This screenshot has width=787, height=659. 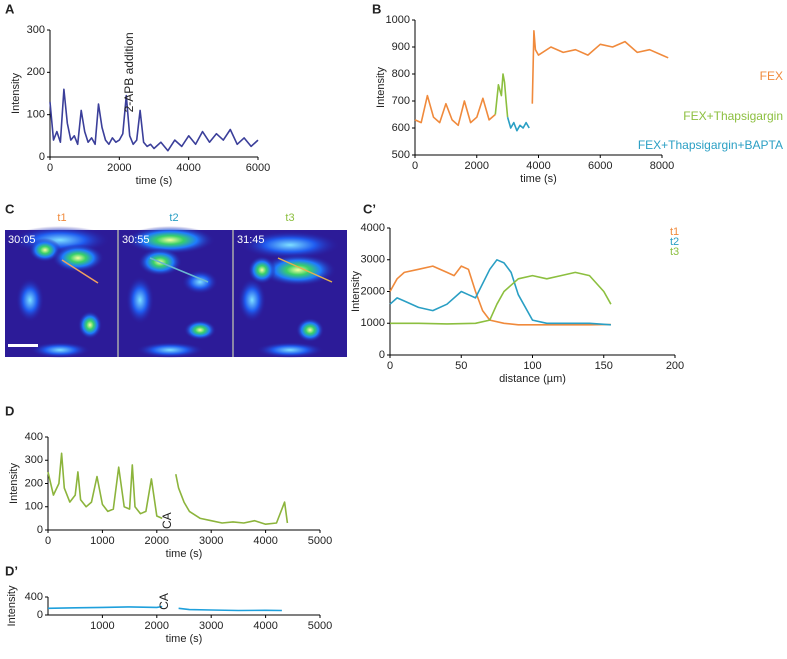 I want to click on image-label: t1, so click(x=61, y=218).